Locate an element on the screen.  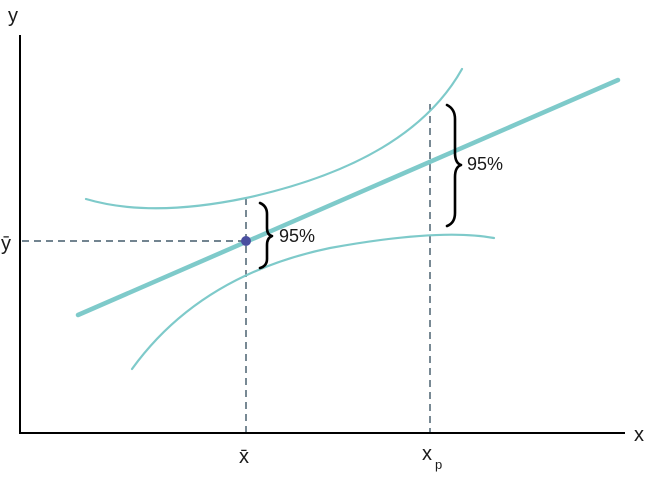
x-axis-label: x is located at coordinates (639, 435).